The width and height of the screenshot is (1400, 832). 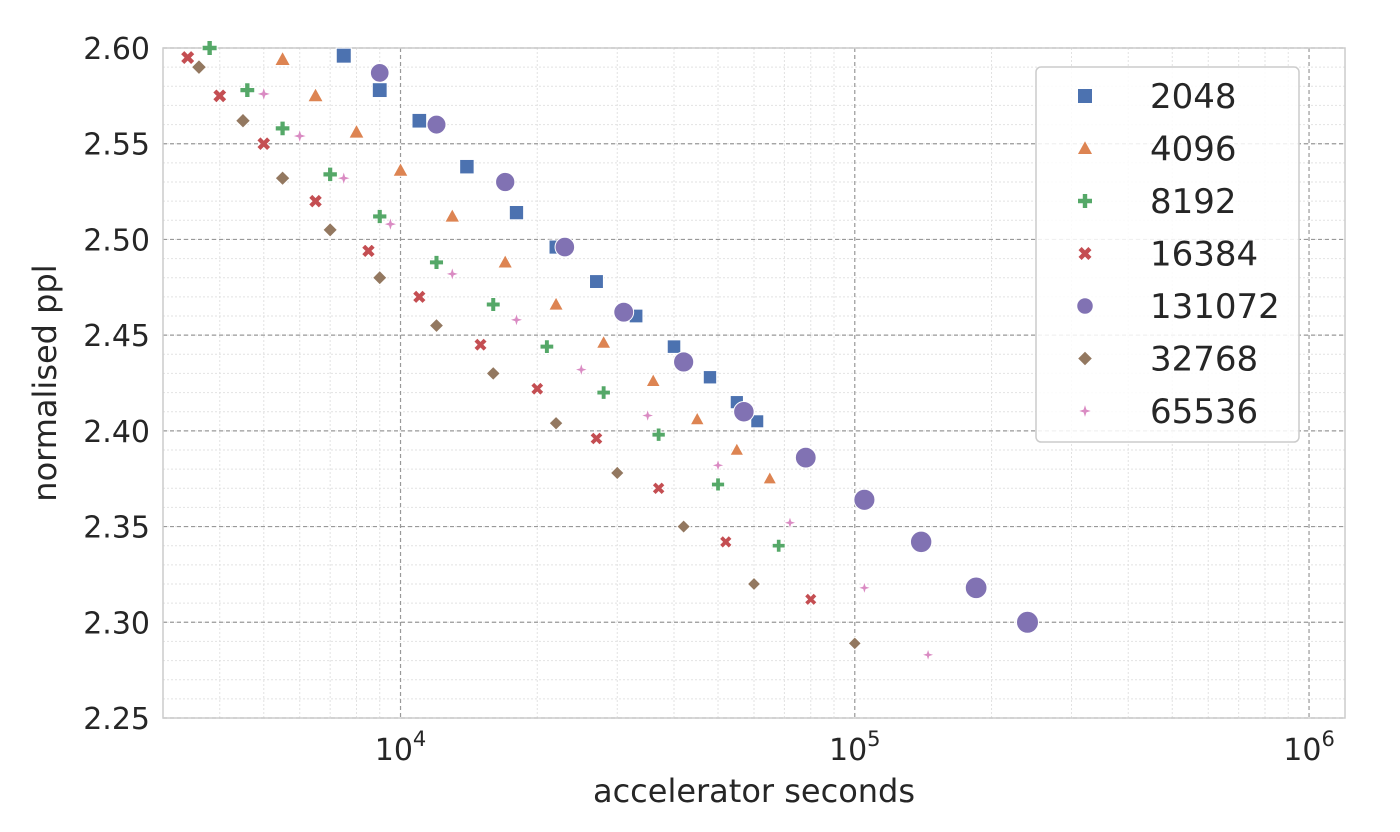 What do you see at coordinates (116, 432) in the screenshot?
I see `y-tick-label: 2.40` at bounding box center [116, 432].